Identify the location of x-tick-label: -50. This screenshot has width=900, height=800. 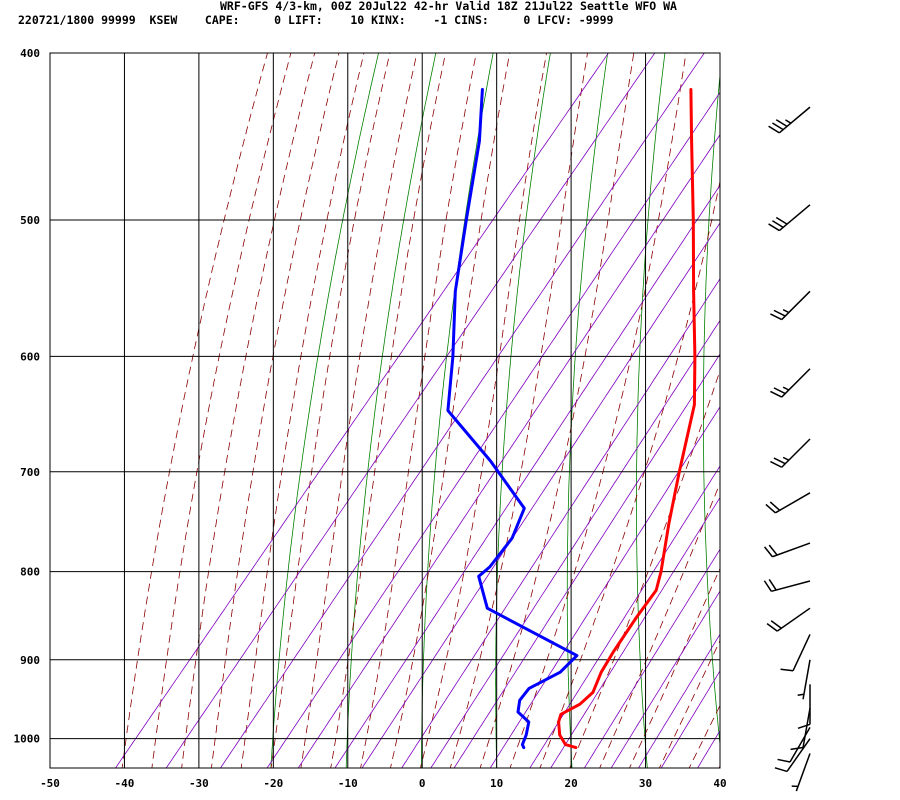
(50, 783).